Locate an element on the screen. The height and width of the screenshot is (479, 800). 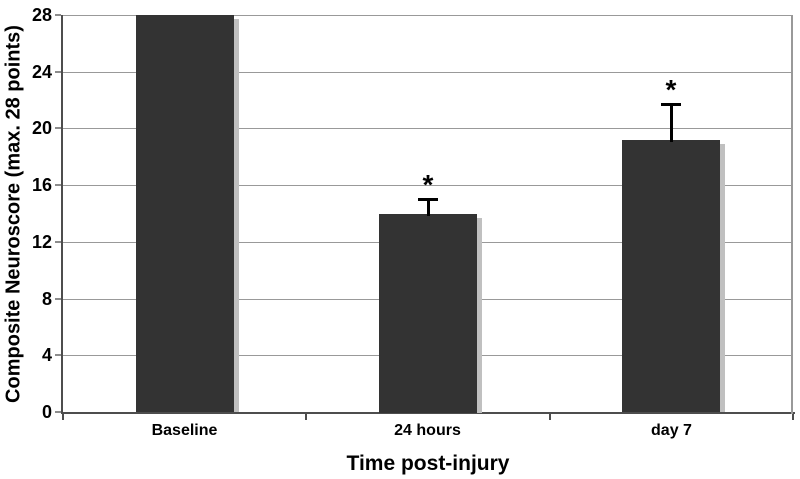
x-axis-title: Time post-injury is located at coordinates (428, 463).